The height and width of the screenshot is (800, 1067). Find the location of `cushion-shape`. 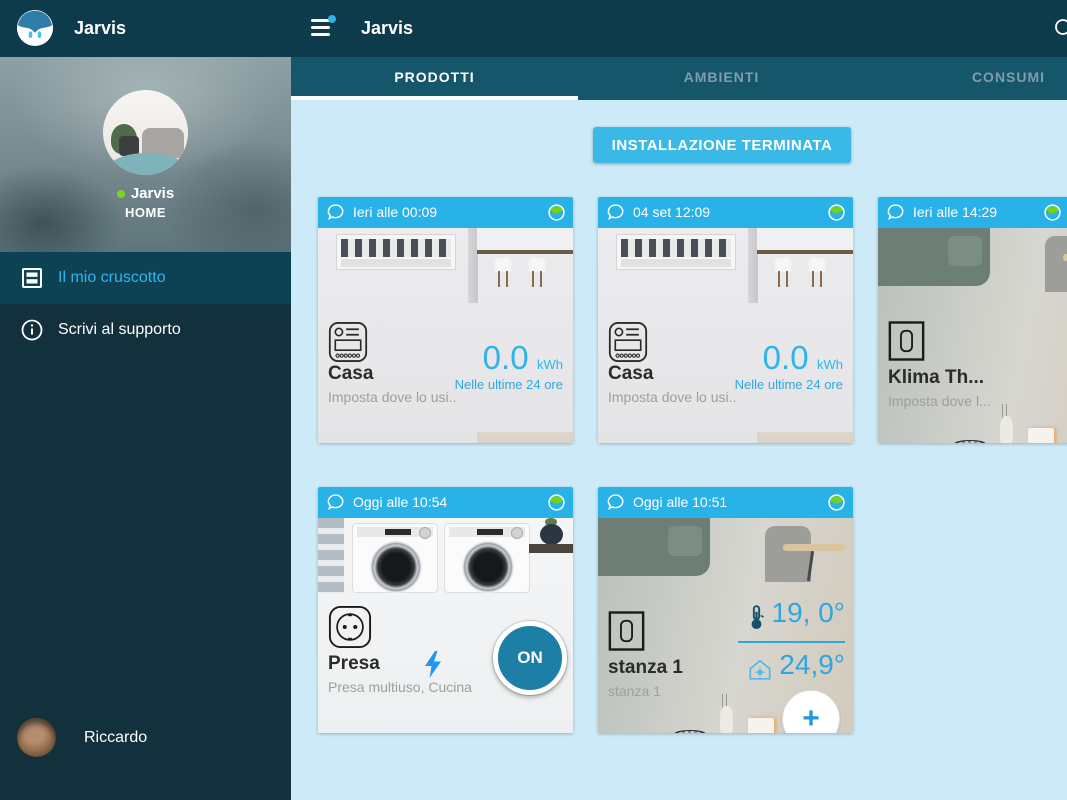

cushion-shape is located at coordinates (685, 541).